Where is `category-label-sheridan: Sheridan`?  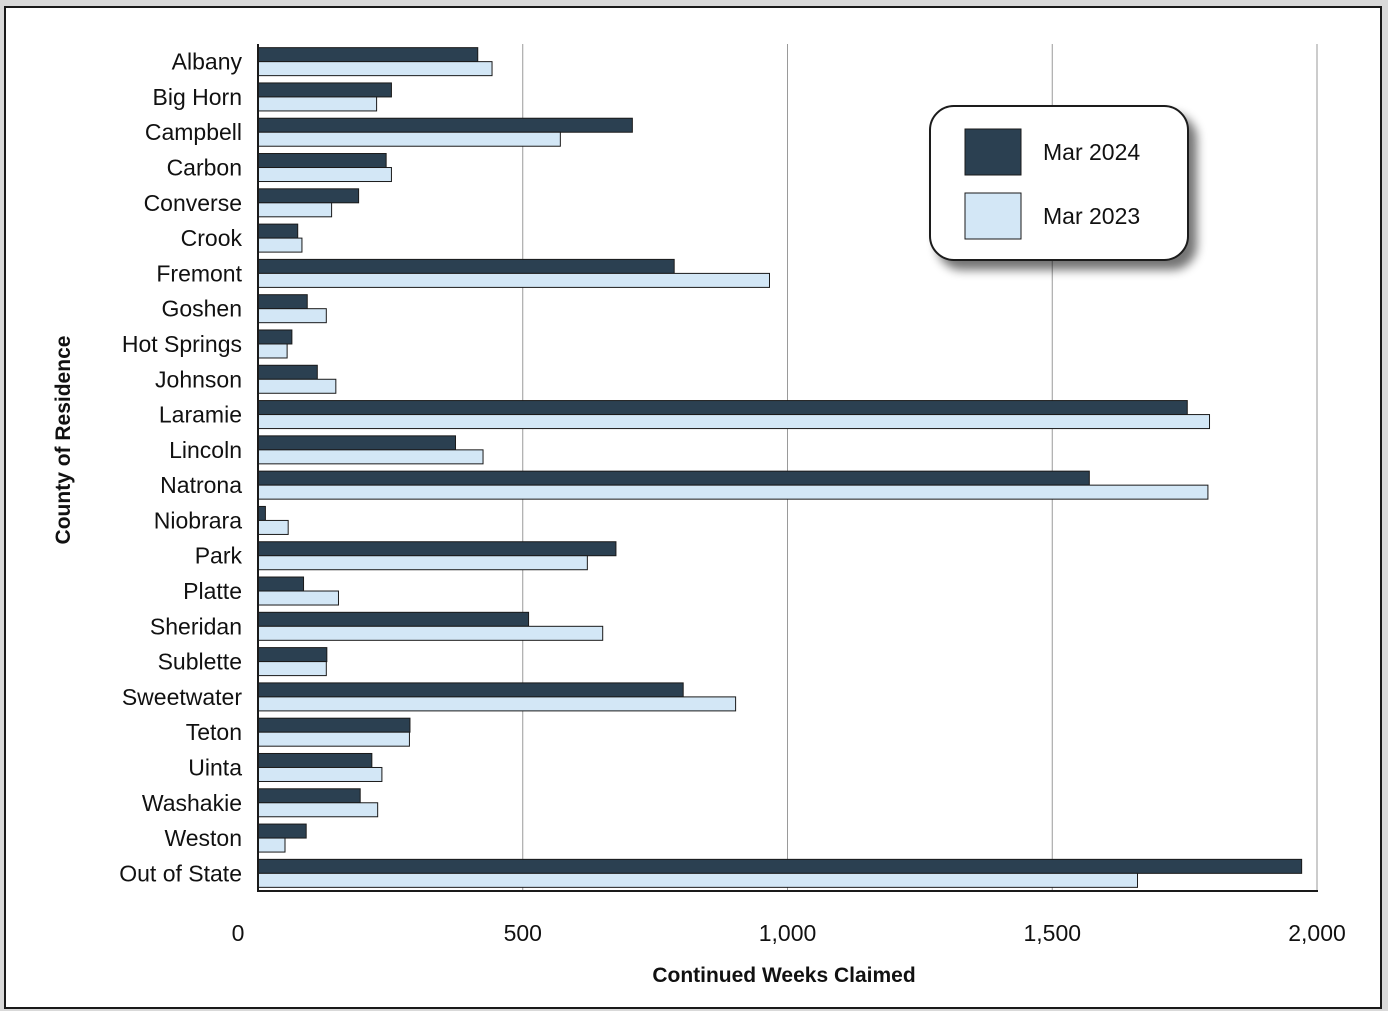
category-label-sheridan: Sheridan is located at coordinates (196, 626).